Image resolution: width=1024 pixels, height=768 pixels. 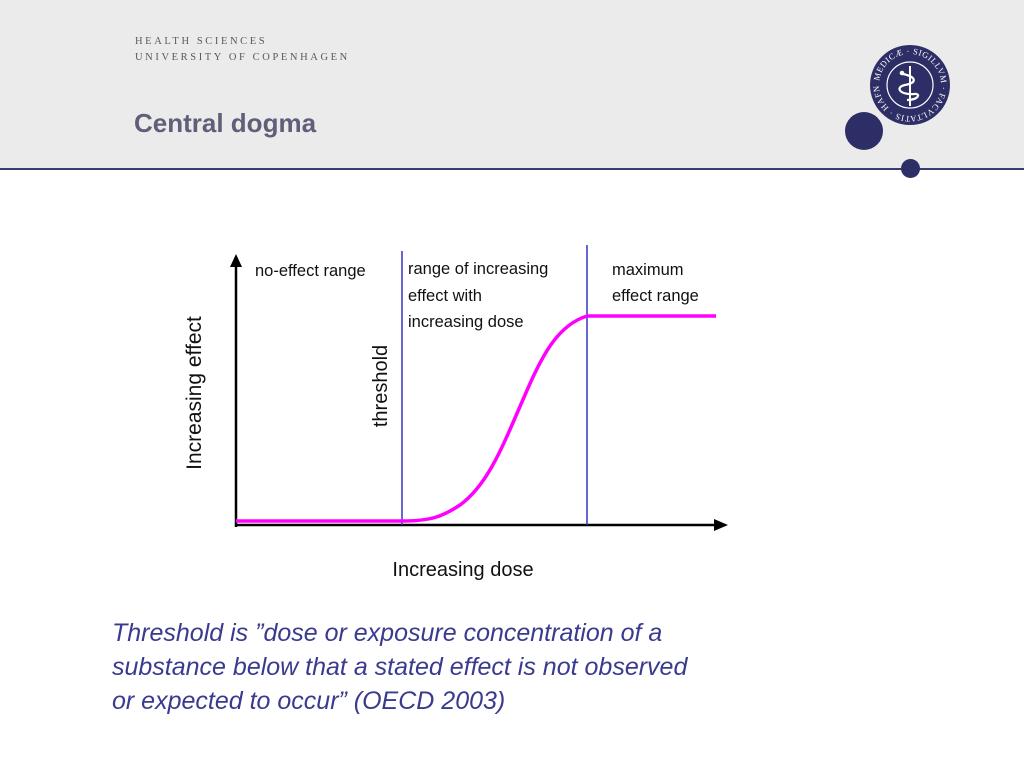 I want to click on decorative-dot-small, so click(x=910, y=168).